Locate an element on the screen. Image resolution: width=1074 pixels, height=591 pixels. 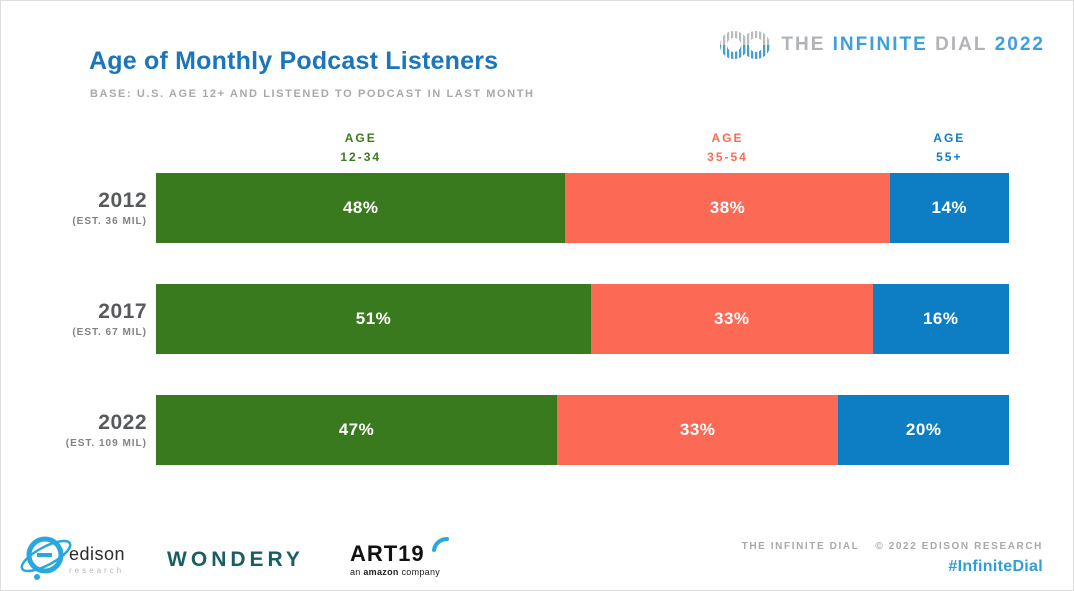
chart-row-2017: 2017 (EST. 67 MIL) 51% 33% 16% is located at coordinates (537, 319).